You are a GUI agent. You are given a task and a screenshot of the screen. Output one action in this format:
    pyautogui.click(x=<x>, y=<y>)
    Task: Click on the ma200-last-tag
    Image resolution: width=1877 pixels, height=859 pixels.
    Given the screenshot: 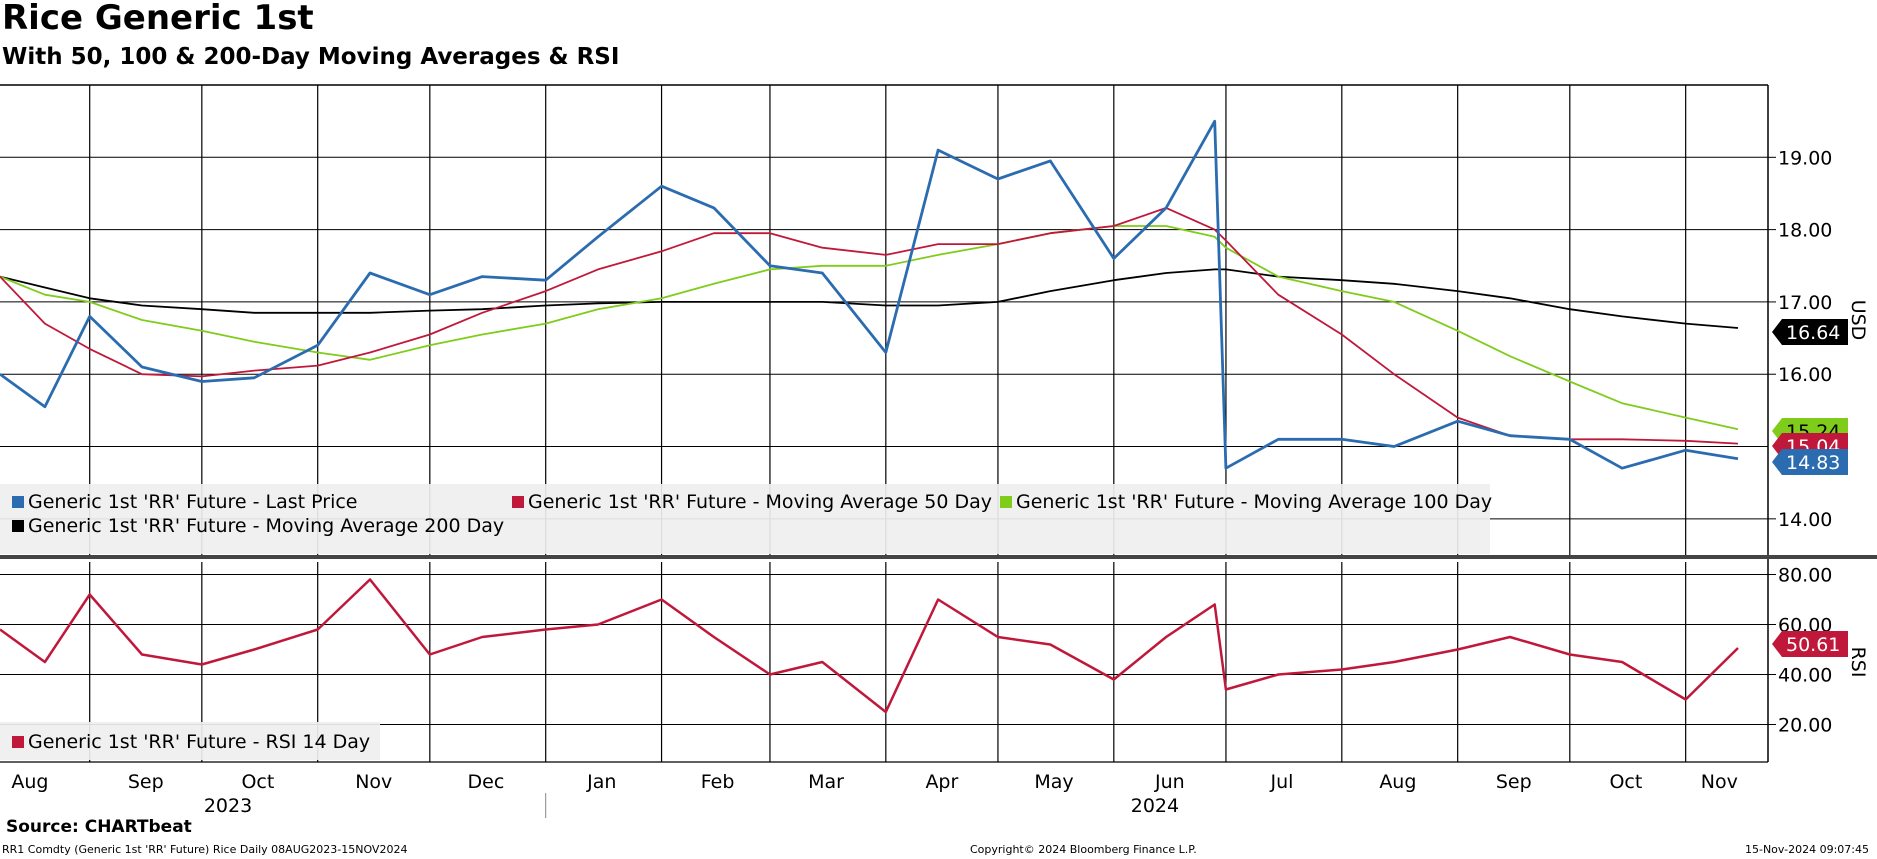 What is the action you would take?
    pyautogui.click(x=1810, y=332)
    